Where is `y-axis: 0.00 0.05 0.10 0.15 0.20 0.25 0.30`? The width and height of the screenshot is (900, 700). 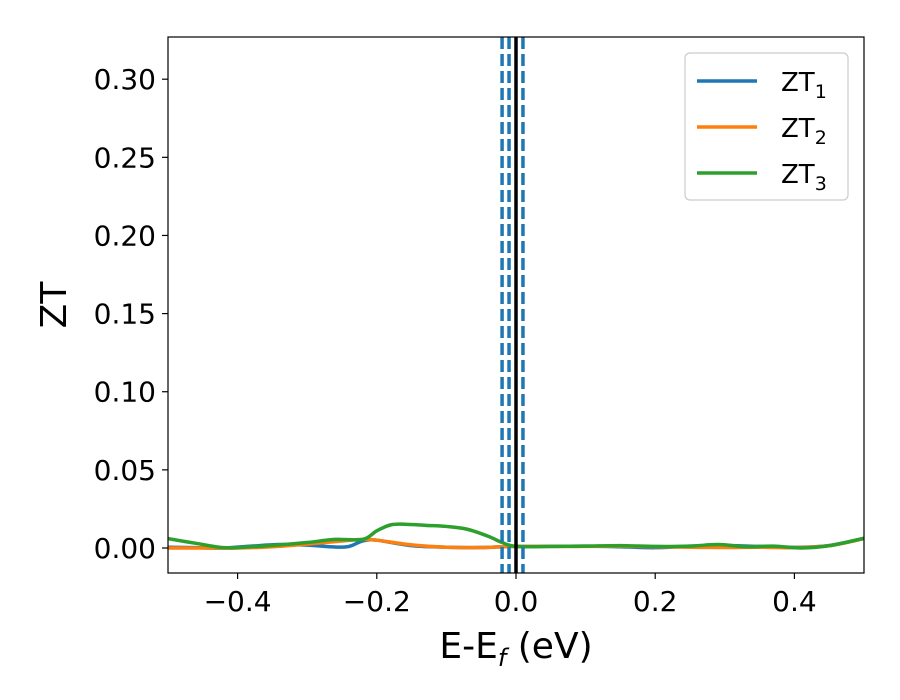 y-axis: 0.00 0.05 0.10 0.15 0.20 0.25 0.30 is located at coordinates (131, 314).